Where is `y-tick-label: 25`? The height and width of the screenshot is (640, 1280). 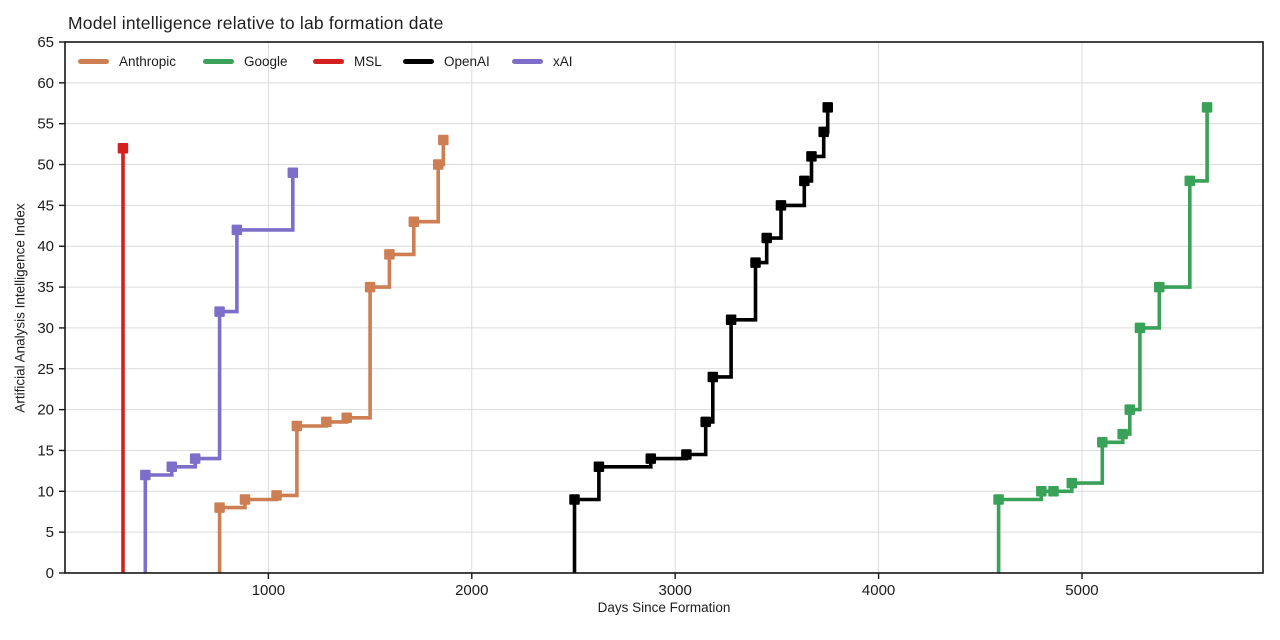 y-tick-label: 25 is located at coordinates (45, 369).